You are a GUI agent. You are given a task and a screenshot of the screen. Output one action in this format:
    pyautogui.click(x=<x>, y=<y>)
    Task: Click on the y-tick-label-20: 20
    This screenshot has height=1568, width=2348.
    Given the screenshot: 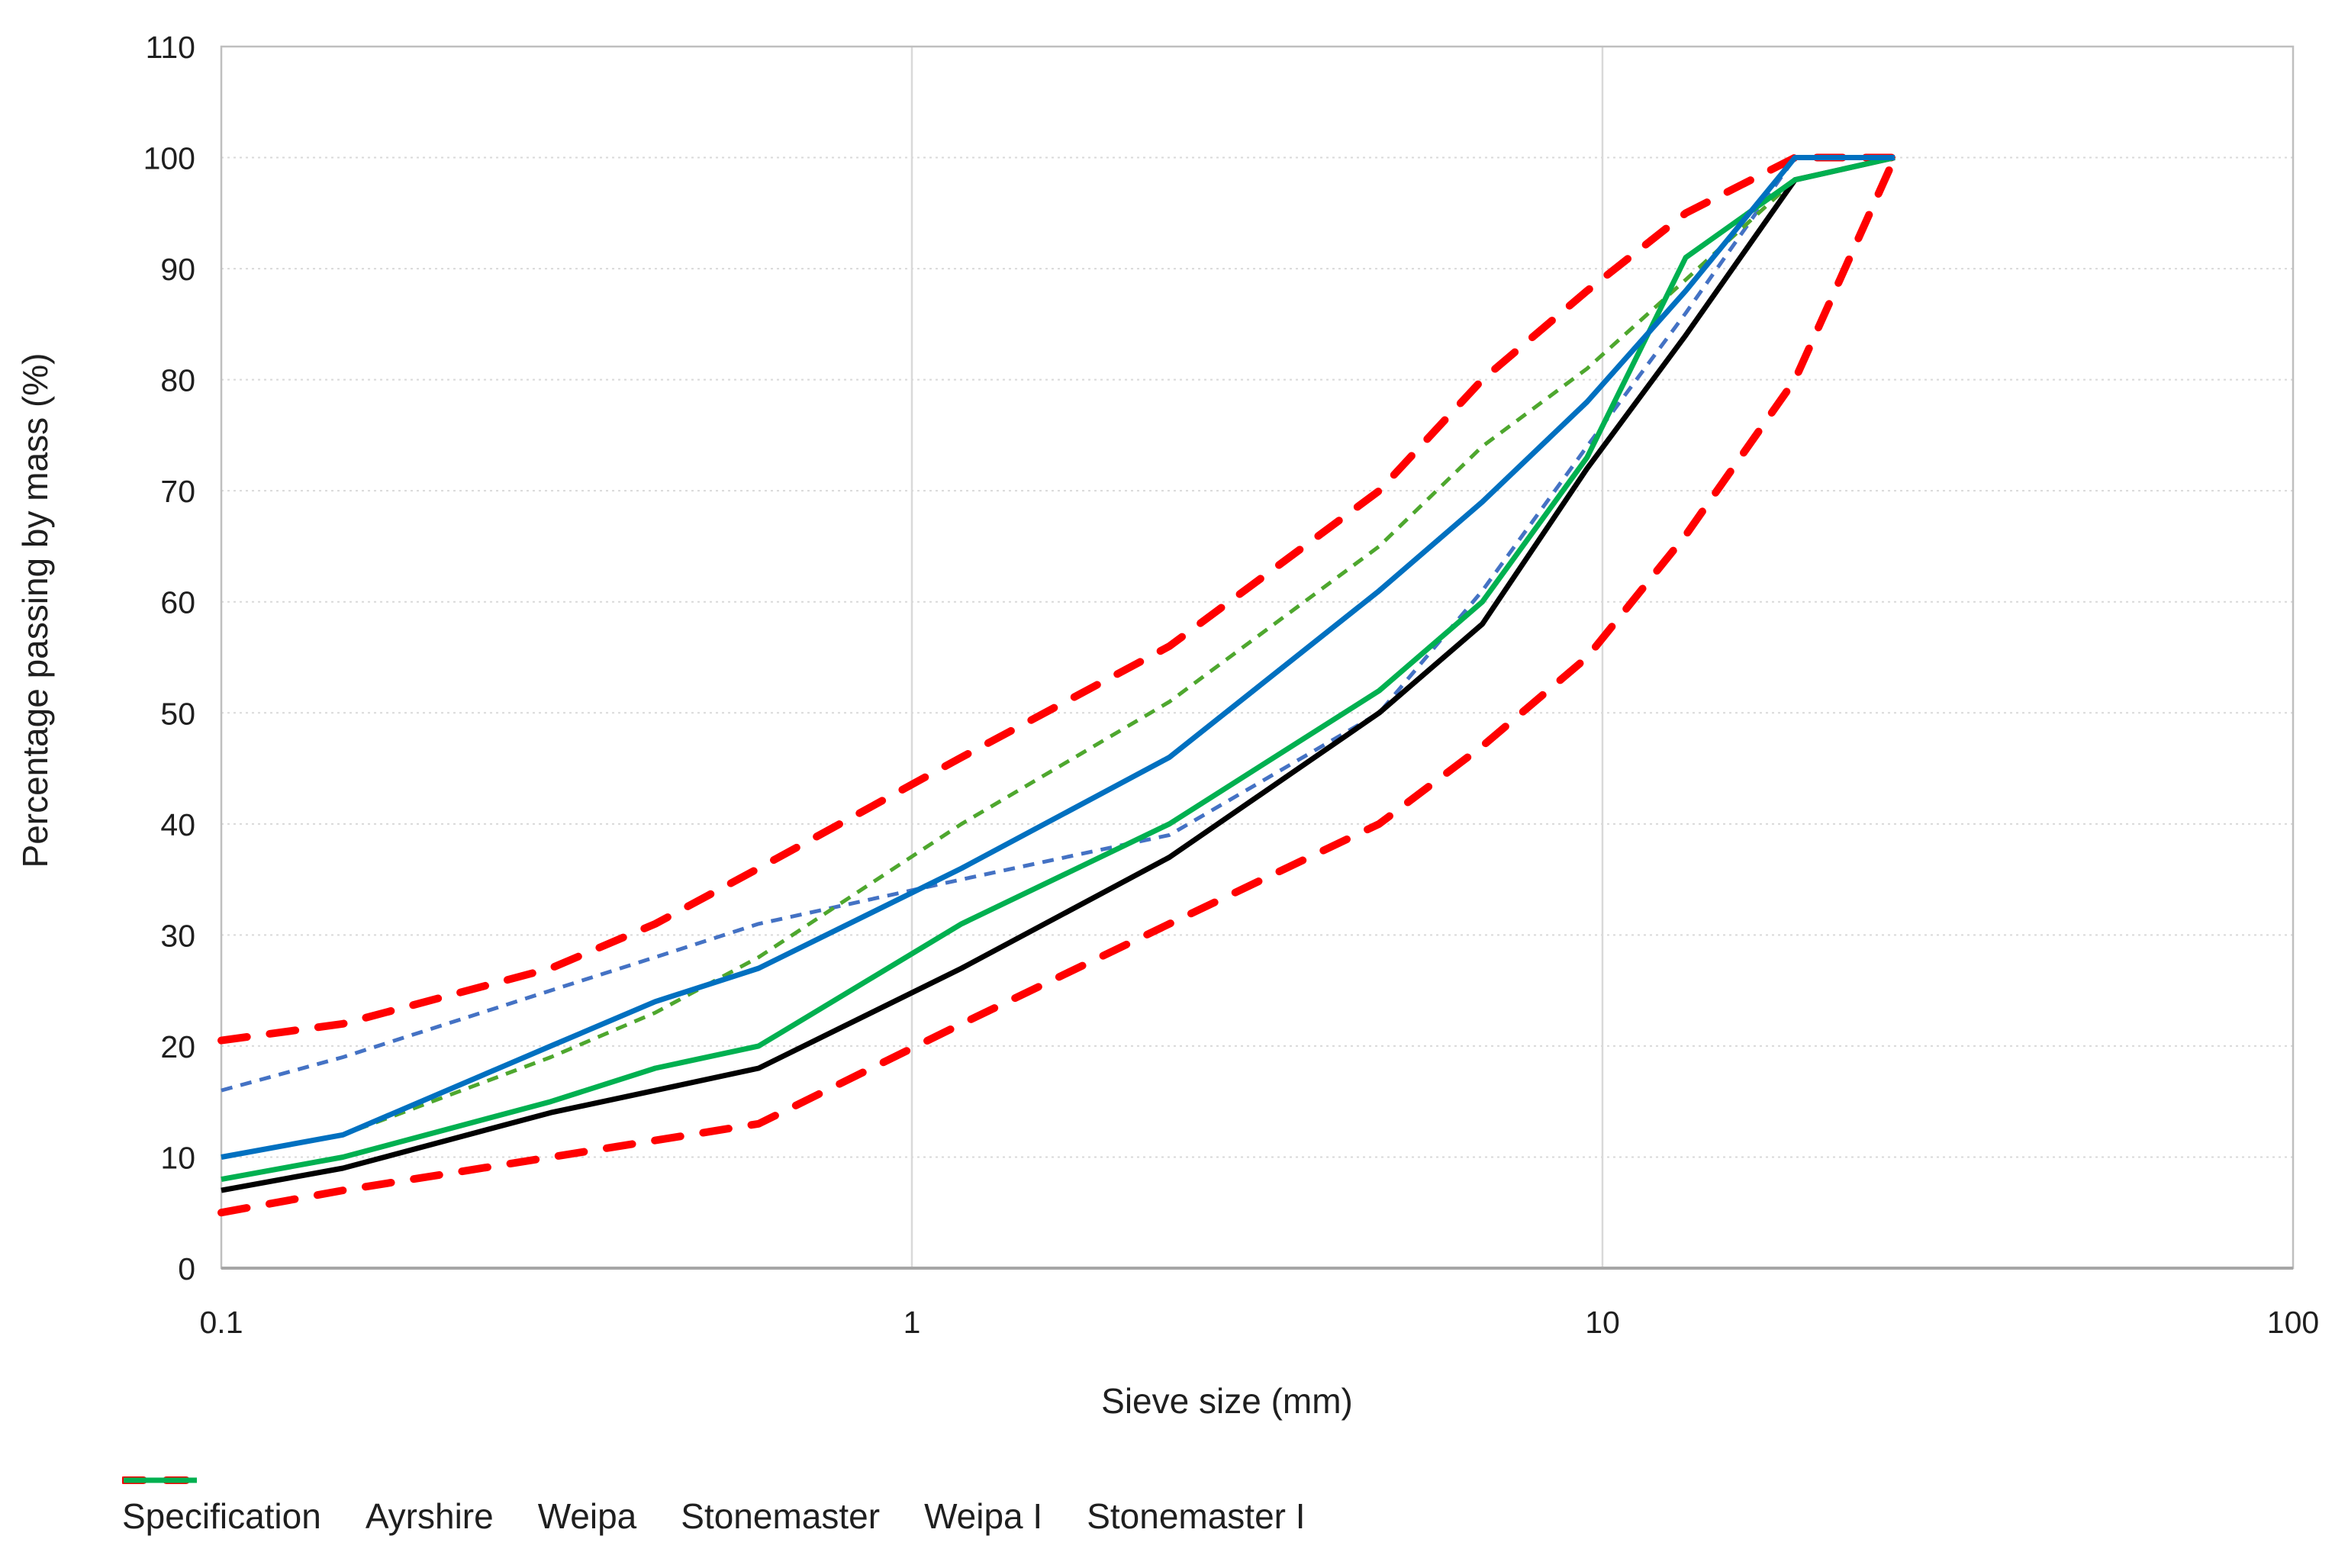 What is the action you would take?
    pyautogui.click(x=177, y=1046)
    